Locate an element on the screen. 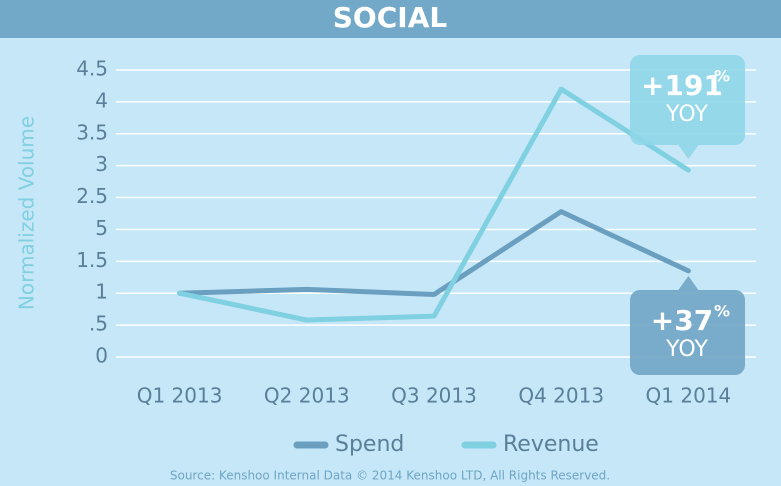 The width and height of the screenshot is (781, 486). title-bar is located at coordinates (390, 19).